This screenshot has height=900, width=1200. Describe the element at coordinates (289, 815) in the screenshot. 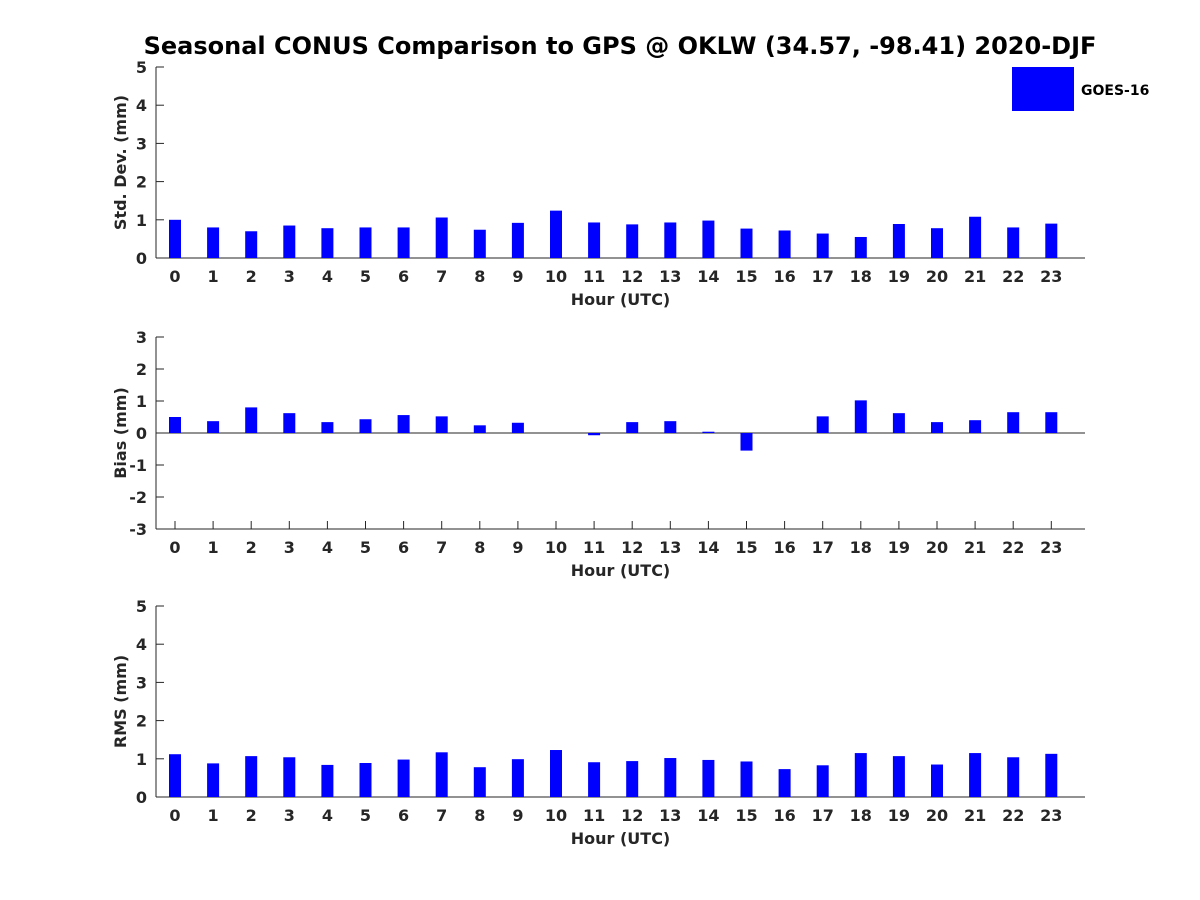

I see `x-tick-label: 3` at that location.